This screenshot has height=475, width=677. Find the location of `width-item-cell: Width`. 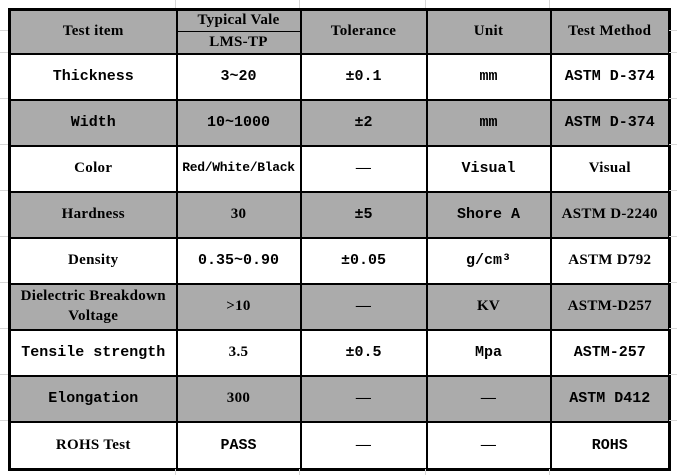

width-item-cell: Width is located at coordinates (93, 122).